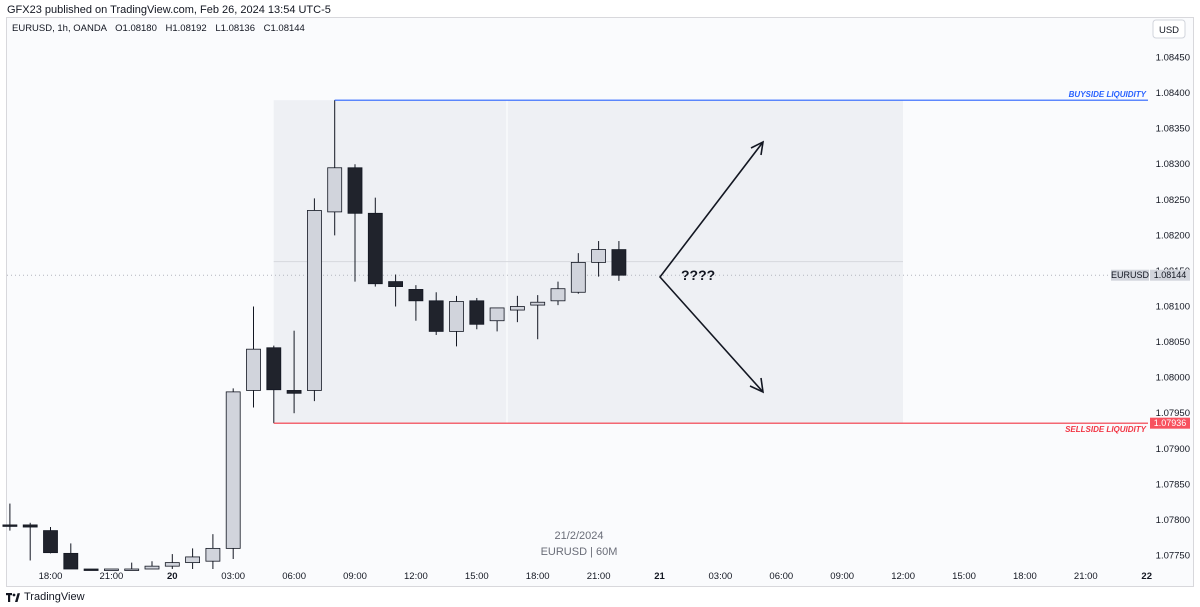 Image resolution: width=1200 pixels, height=607 pixels. I want to click on sellside-price-label: 1.07936, so click(1170, 423).